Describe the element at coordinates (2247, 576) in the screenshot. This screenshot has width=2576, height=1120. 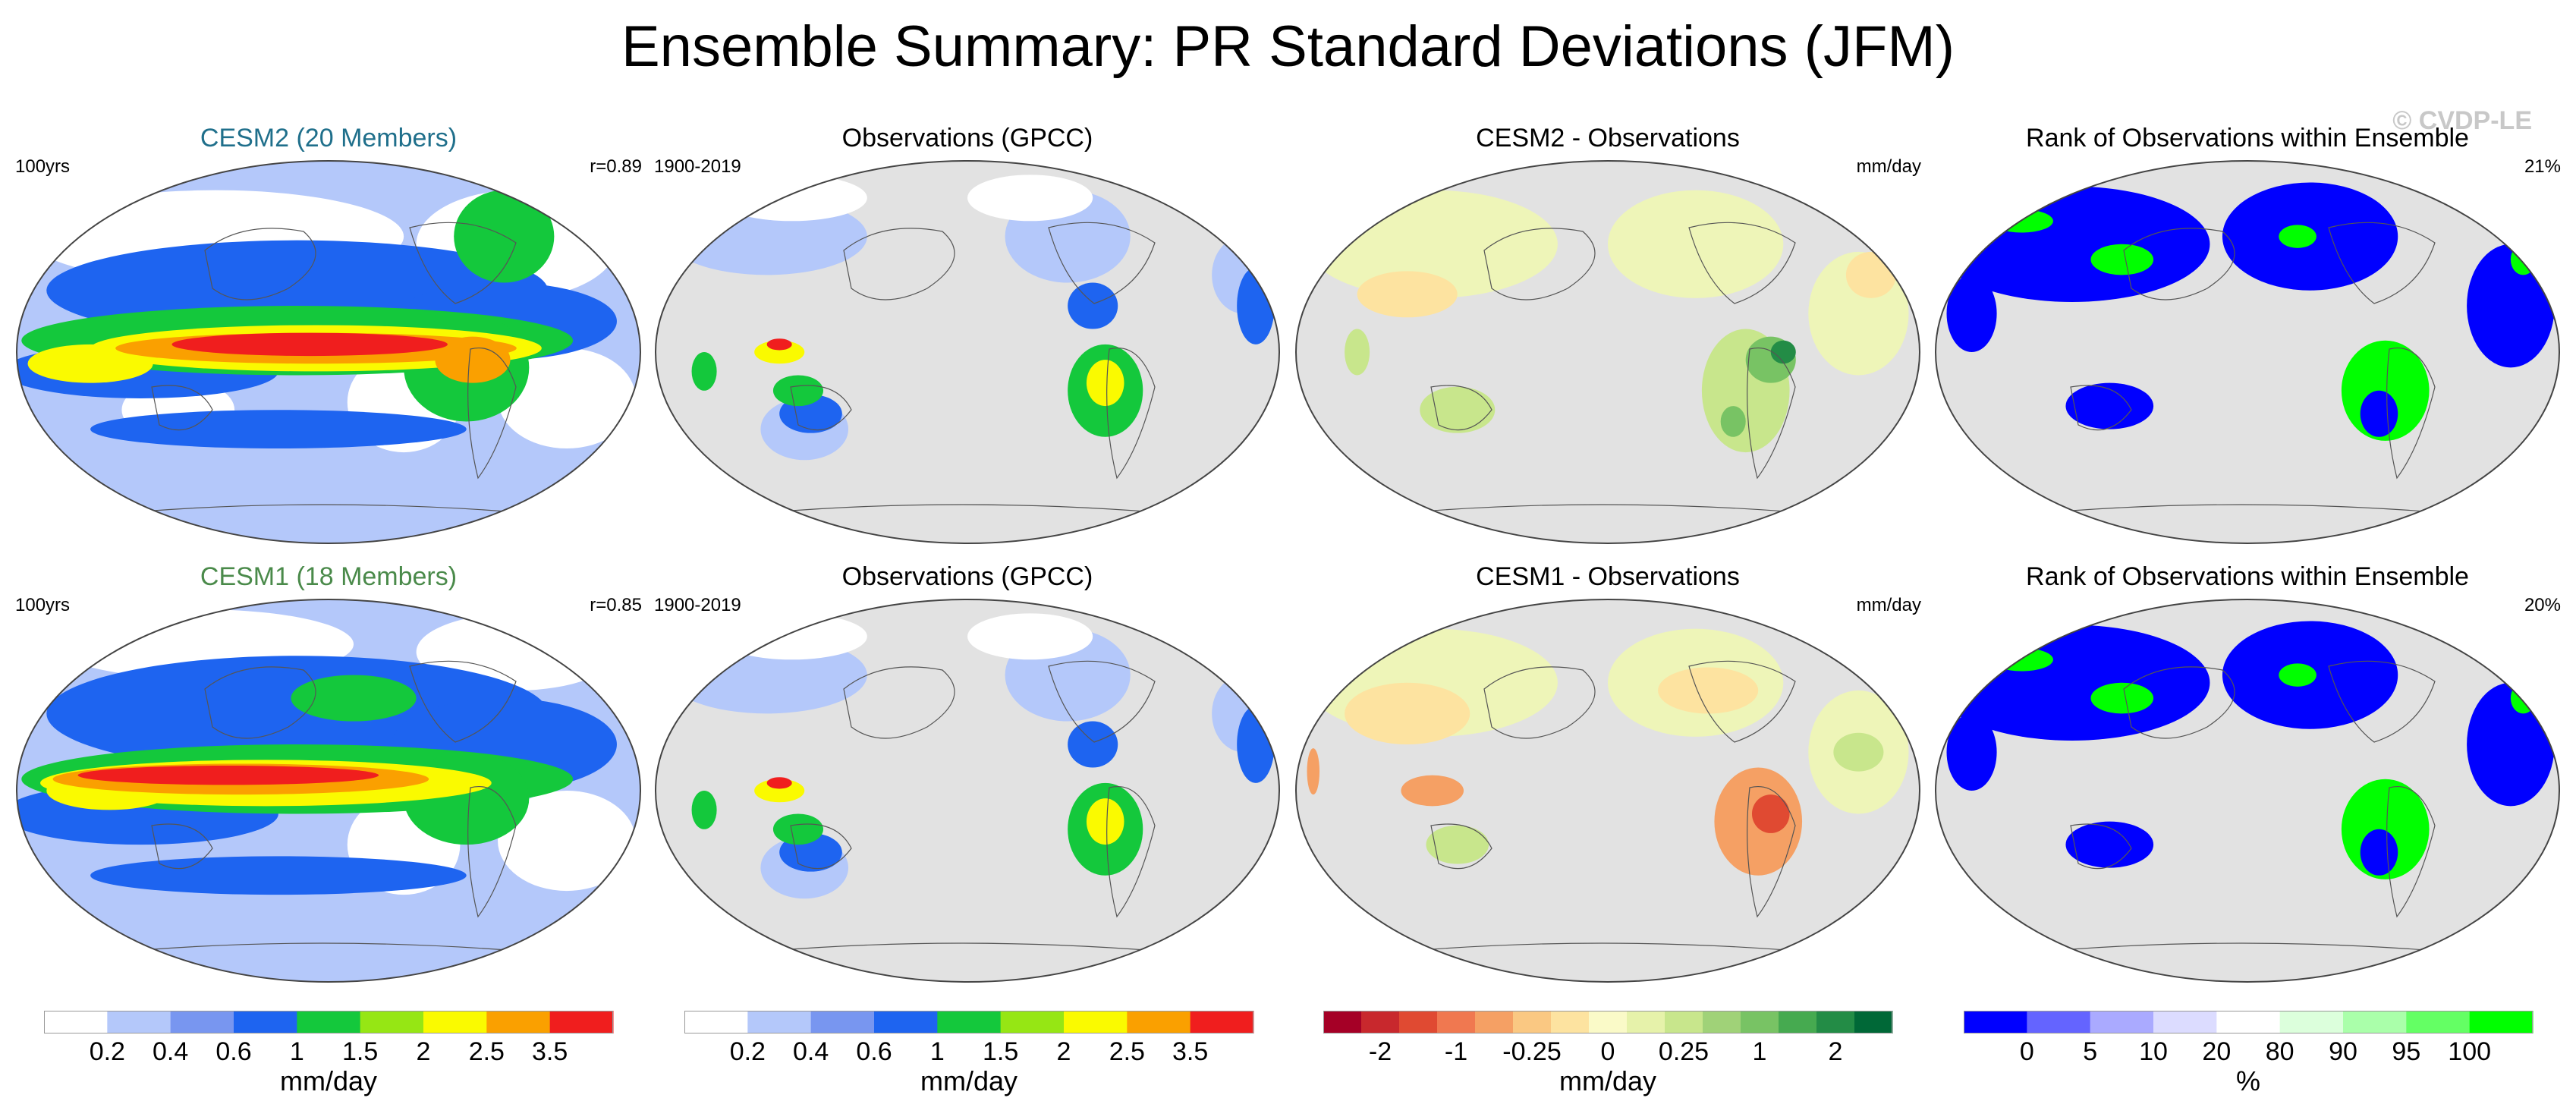
I see `panel-title-r2c4: Rank of Observations within Ensemble` at that location.